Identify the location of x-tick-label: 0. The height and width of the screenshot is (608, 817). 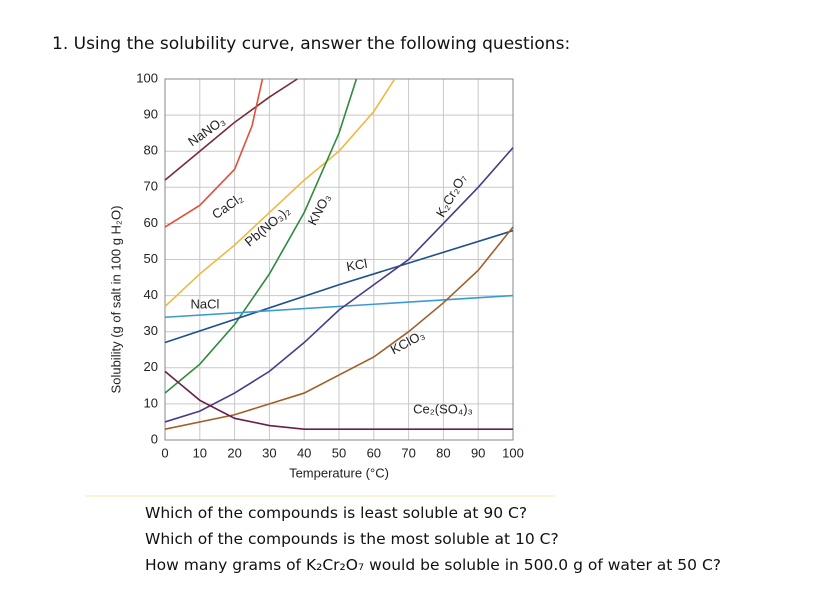
(164, 452).